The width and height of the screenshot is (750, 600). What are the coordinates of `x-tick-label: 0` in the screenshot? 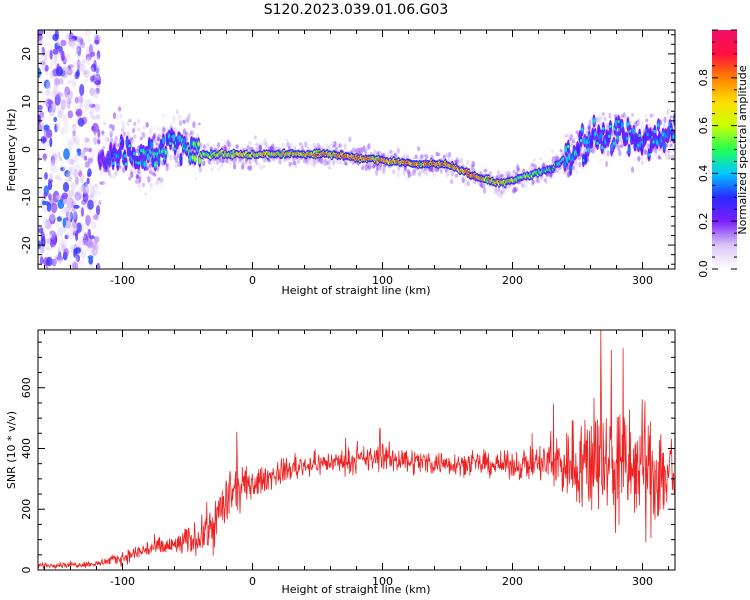 It's located at (252, 280).